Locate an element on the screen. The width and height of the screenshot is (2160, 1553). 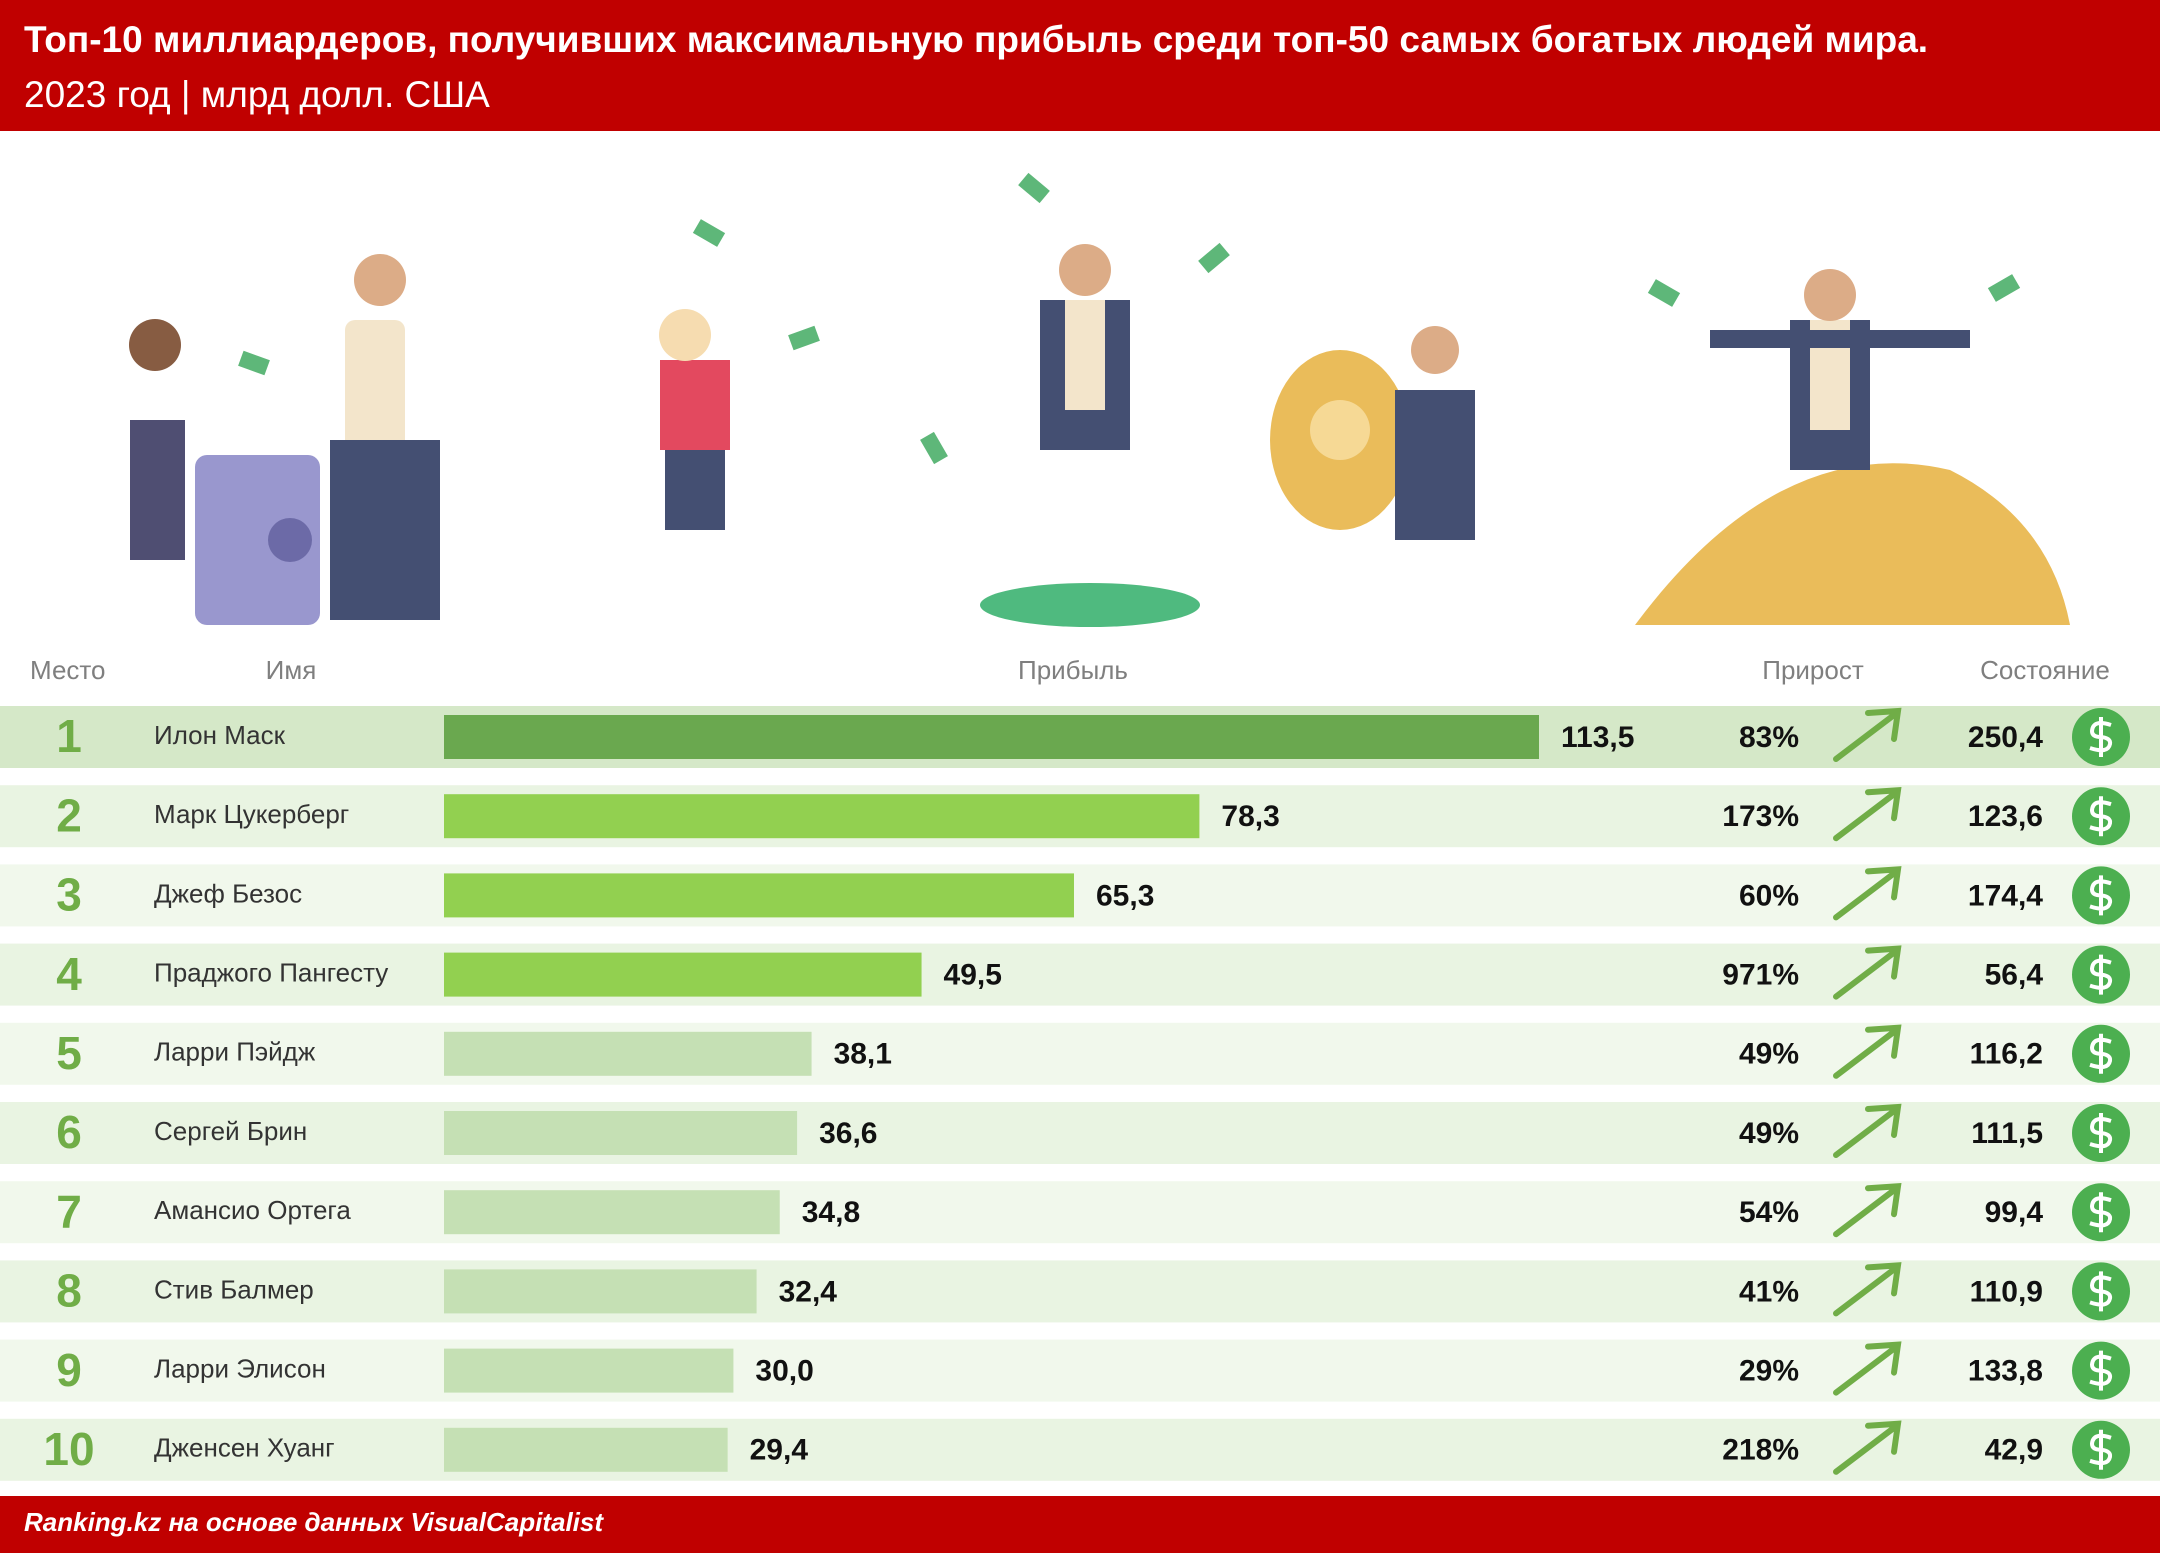
name: Марк Цукерберг is located at coordinates (251, 814).